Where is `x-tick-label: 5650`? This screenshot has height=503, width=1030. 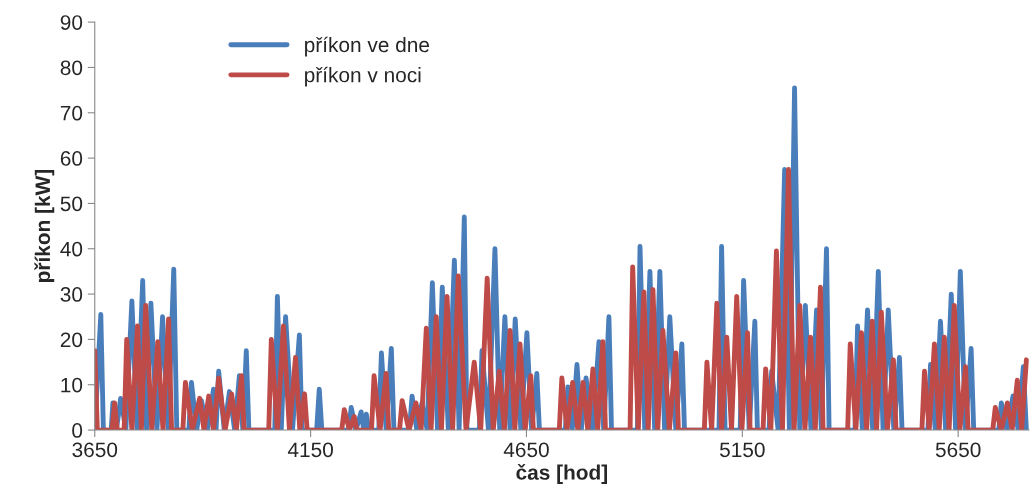 x-tick-label: 5650 is located at coordinates (958, 450).